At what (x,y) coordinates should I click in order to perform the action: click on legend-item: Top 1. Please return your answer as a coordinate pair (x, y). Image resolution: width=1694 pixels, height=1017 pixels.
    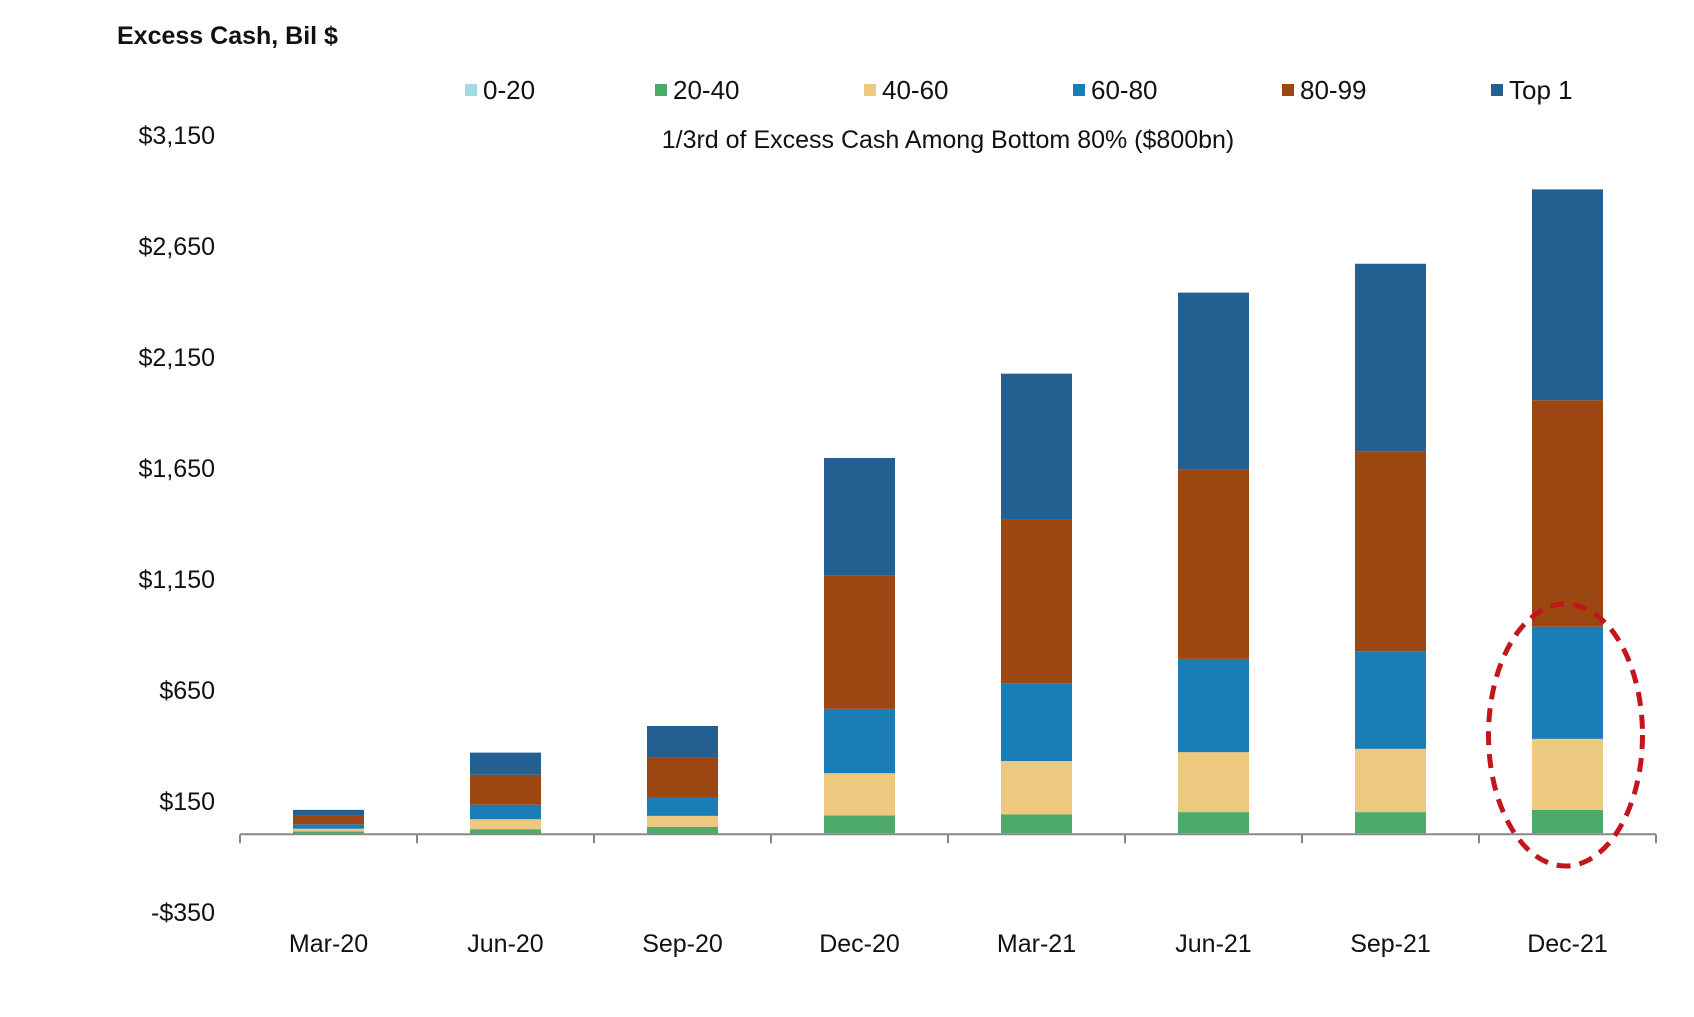
    Looking at the image, I should click on (1532, 90).